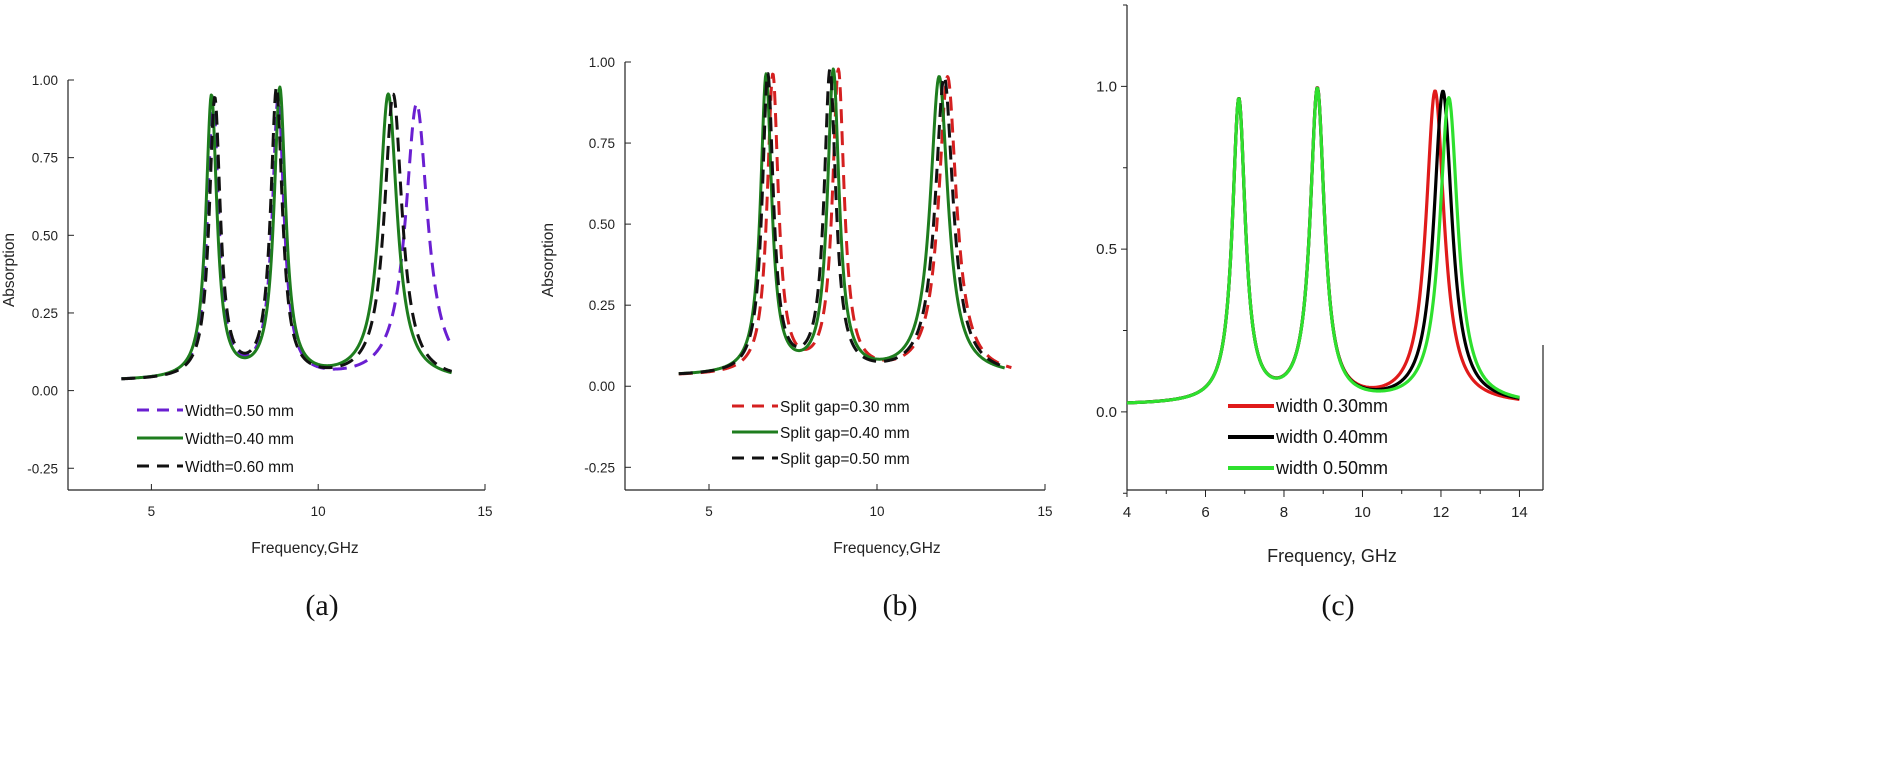 This screenshot has width=1900, height=758. Describe the element at coordinates (1441, 512) in the screenshot. I see `x-tick-label: 12` at that location.